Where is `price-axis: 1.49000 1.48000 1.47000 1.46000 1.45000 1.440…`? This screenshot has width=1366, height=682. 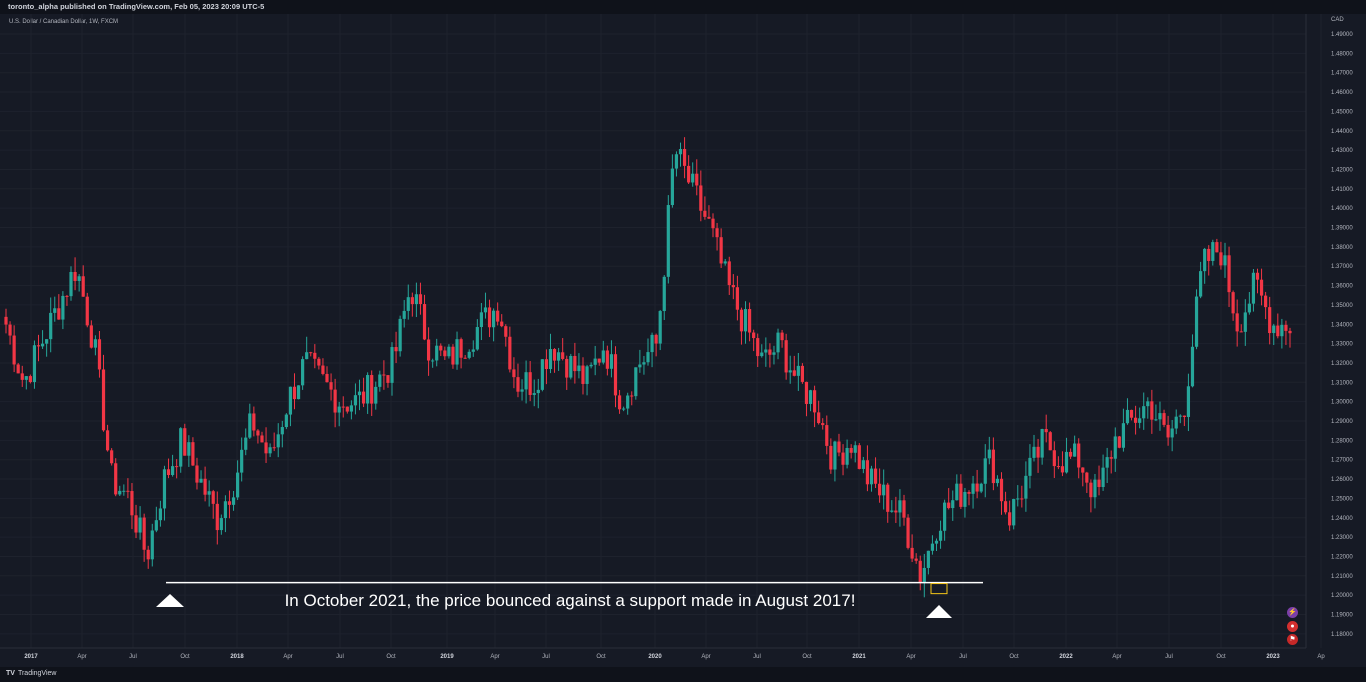 price-axis: 1.49000 1.48000 1.47000 1.46000 1.45000 1.440… is located at coordinates (1329, 331).